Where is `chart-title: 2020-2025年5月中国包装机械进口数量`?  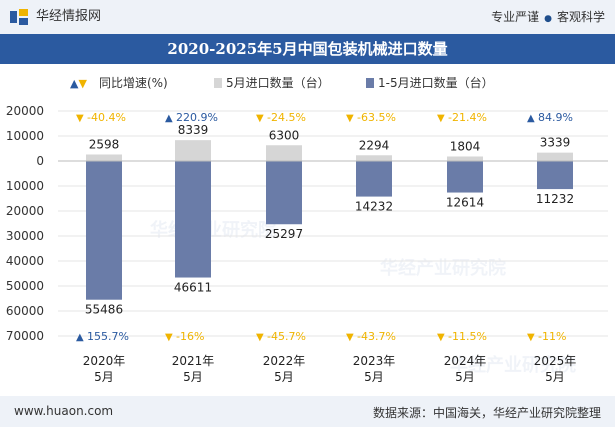
chart-title: 2020-2025年5月中国包装机械进口数量 is located at coordinates (307, 49).